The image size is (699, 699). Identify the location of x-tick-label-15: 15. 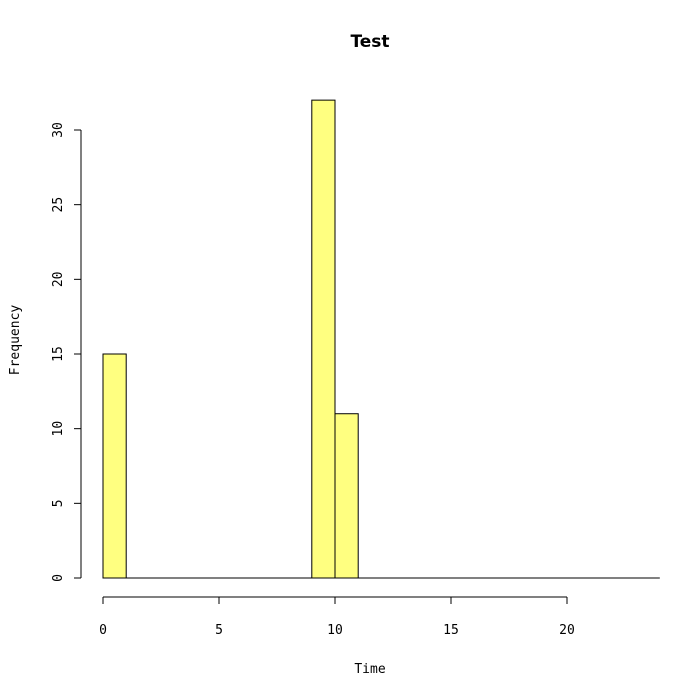
(451, 630).